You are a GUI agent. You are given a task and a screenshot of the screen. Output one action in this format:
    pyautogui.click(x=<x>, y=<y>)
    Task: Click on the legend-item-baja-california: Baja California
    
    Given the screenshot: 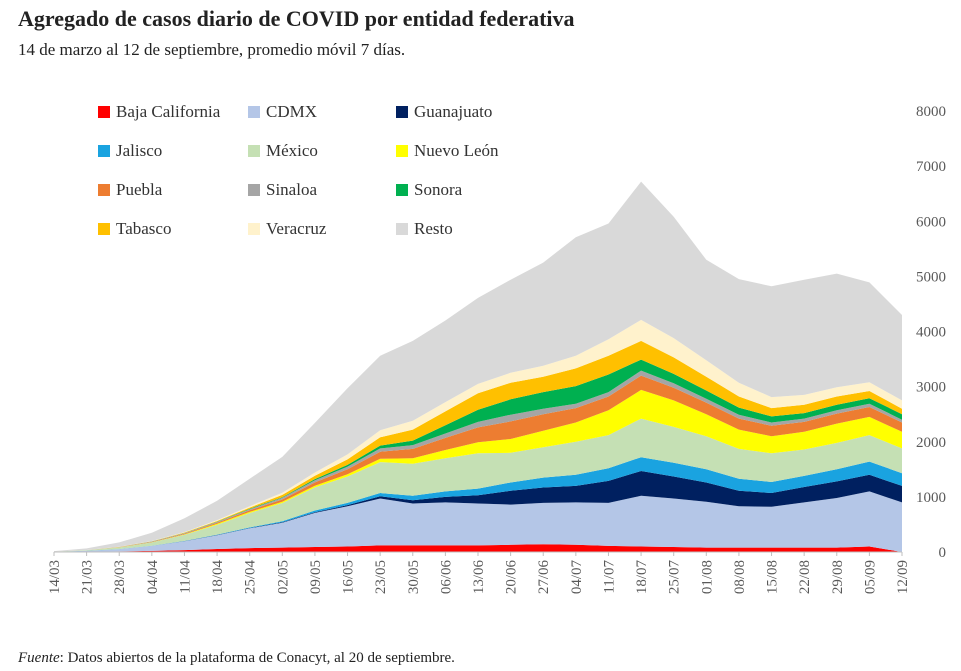 What is the action you would take?
    pyautogui.click(x=159, y=112)
    